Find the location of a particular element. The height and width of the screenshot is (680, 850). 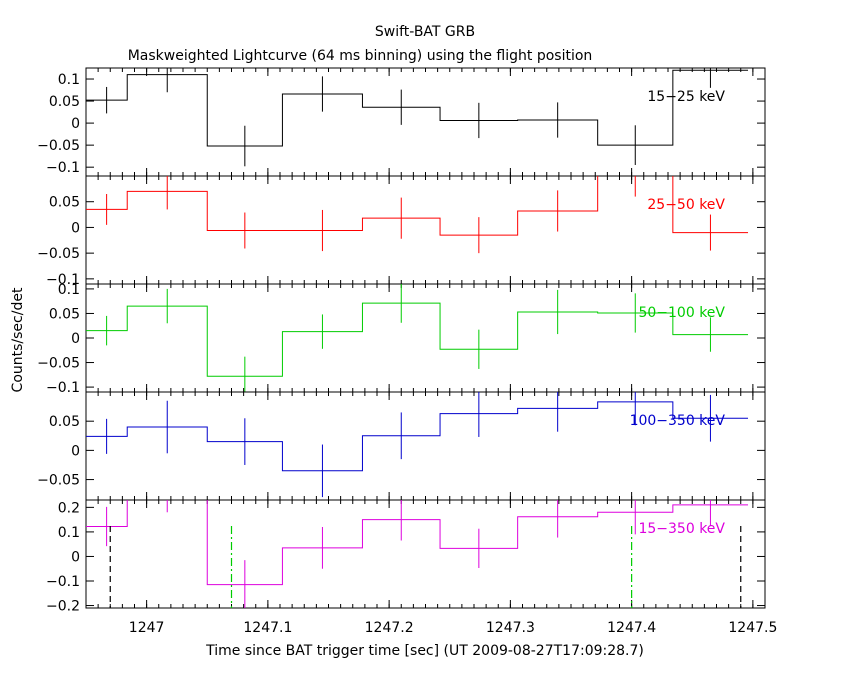

panel-energy-label: 15−350 keV is located at coordinates (681, 529).